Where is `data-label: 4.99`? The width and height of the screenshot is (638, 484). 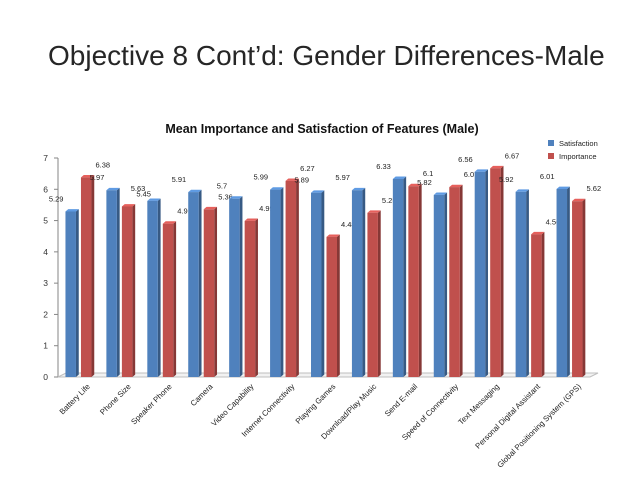
data-label: 4.99 is located at coordinates (266, 208).